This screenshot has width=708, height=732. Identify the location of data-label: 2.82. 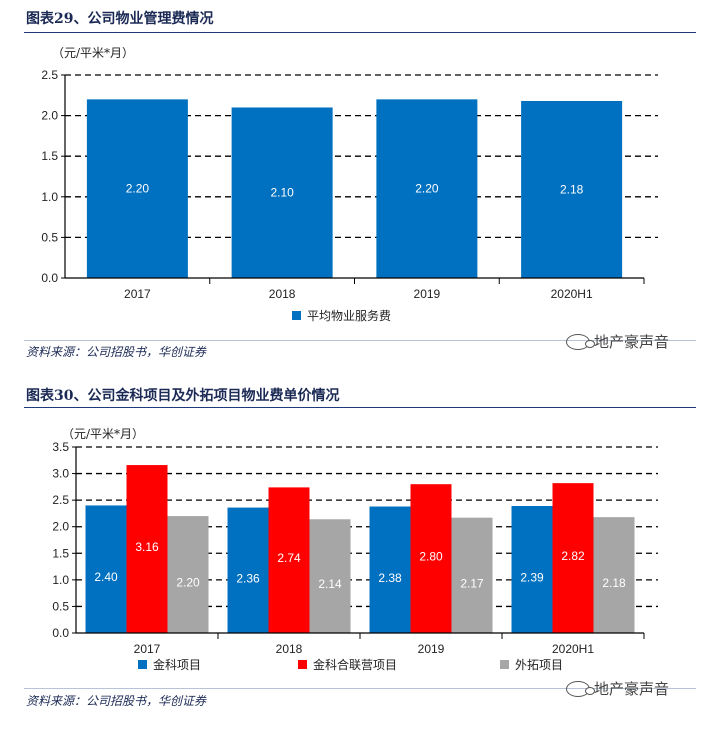
(573, 556).